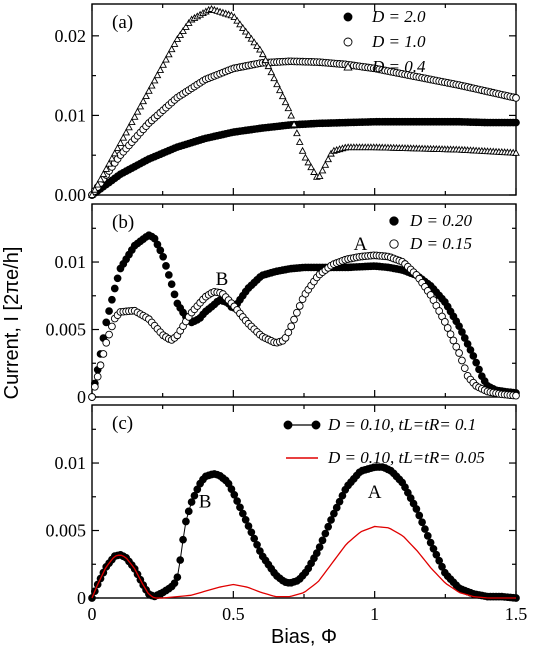 The height and width of the screenshot is (654, 535). I want to click on legend-label: D = 0.4, so click(398, 66).